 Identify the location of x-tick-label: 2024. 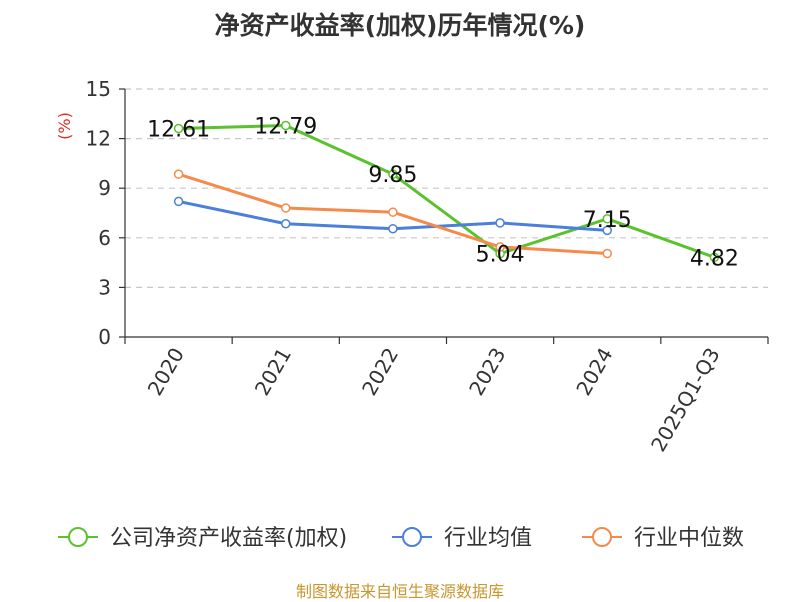
(594, 372).